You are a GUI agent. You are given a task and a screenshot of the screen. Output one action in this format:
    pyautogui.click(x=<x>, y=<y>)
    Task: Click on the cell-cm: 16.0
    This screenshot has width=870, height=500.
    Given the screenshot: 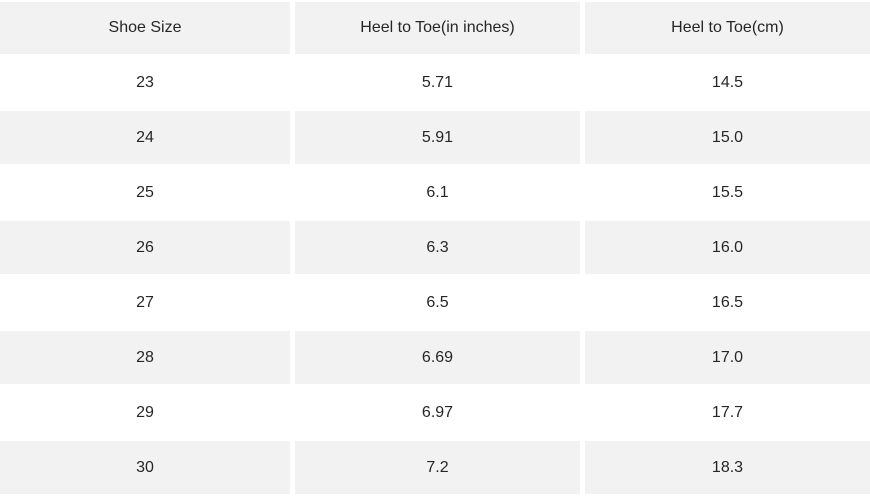 What is the action you would take?
    pyautogui.click(x=725, y=246)
    